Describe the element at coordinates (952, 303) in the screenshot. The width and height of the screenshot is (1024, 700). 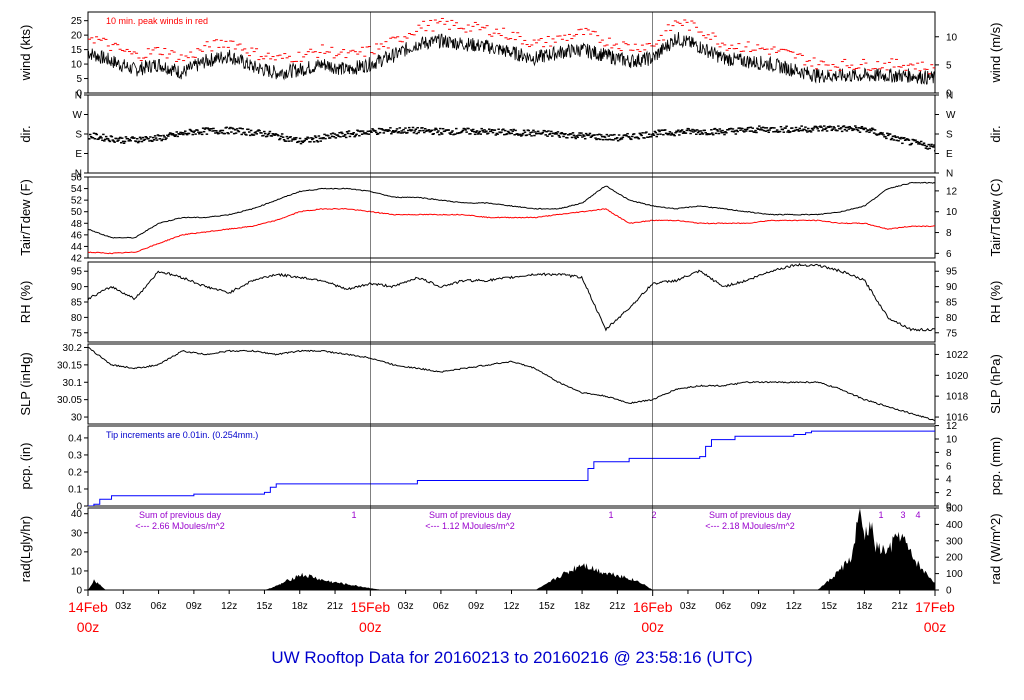
I see `right-tick-label: 85` at that location.